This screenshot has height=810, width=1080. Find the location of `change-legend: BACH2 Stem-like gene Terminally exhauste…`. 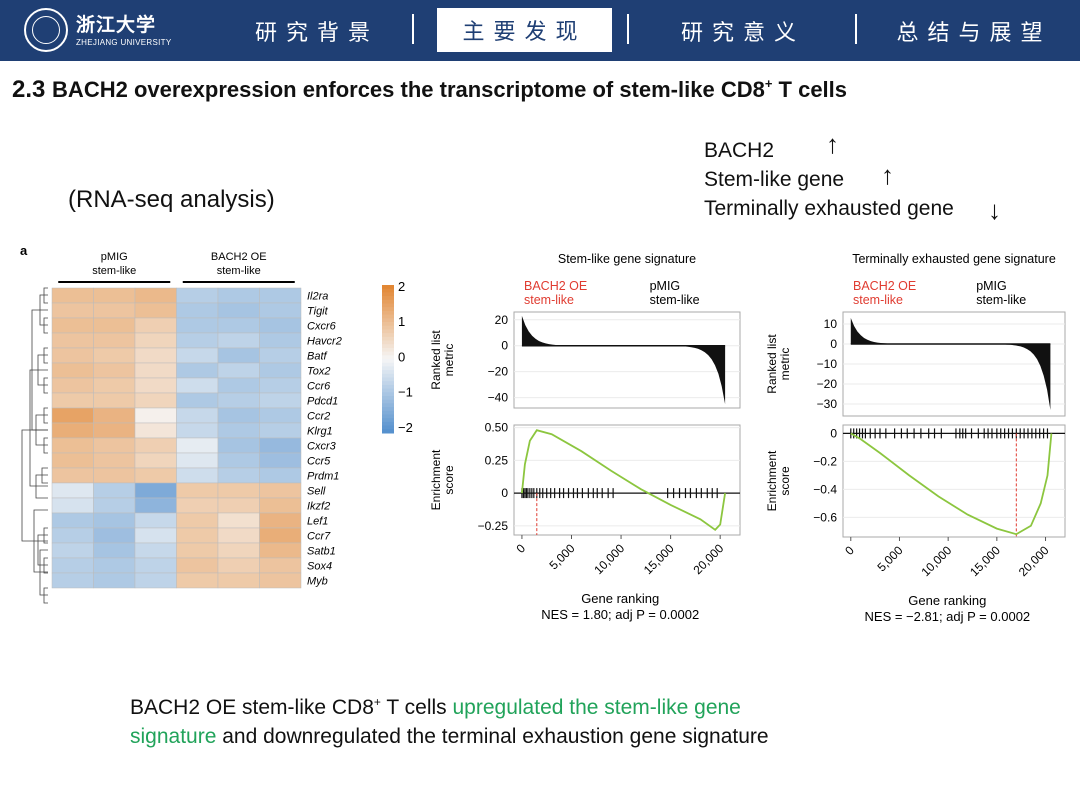

change-legend: BACH2 Stem-like gene Terminally exhauste… is located at coordinates (829, 179).